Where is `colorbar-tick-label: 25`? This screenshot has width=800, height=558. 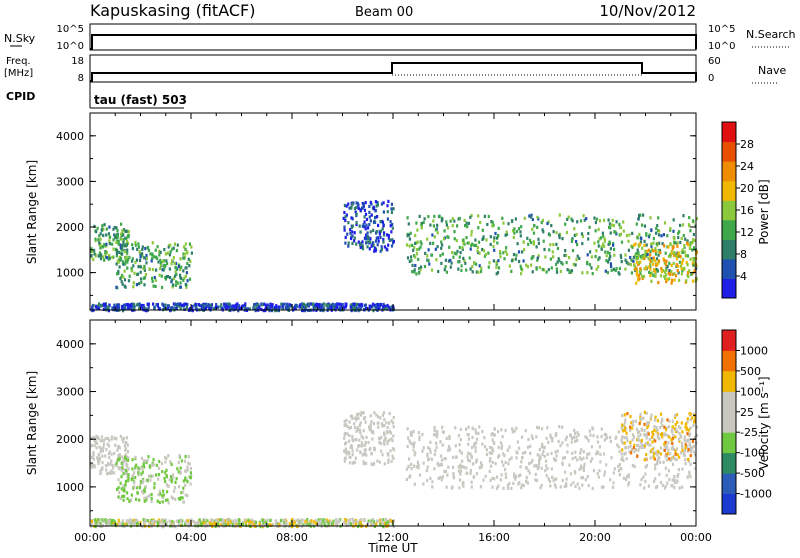 colorbar-tick-label: 25 is located at coordinates (747, 412).